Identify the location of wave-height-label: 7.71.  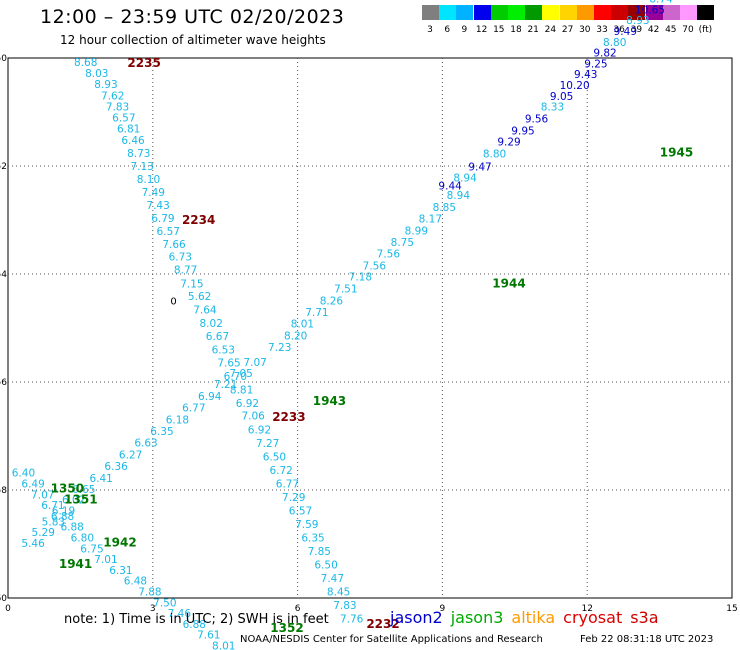
(316, 313).